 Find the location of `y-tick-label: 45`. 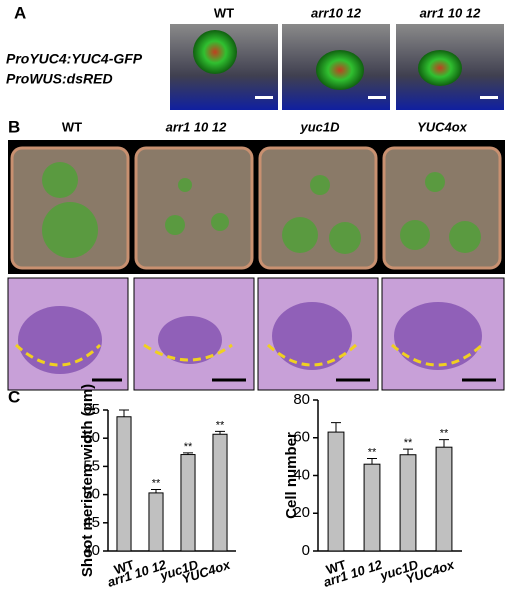

y-tick-label: 45 is located at coordinates (91, 522).